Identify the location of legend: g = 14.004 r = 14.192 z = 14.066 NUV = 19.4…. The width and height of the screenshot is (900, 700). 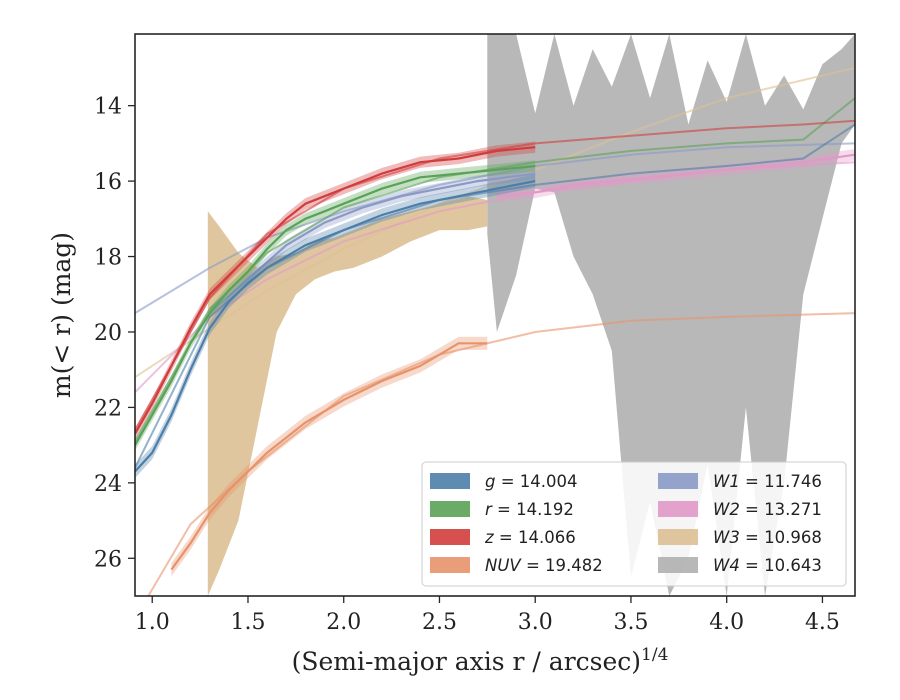
(634, 524).